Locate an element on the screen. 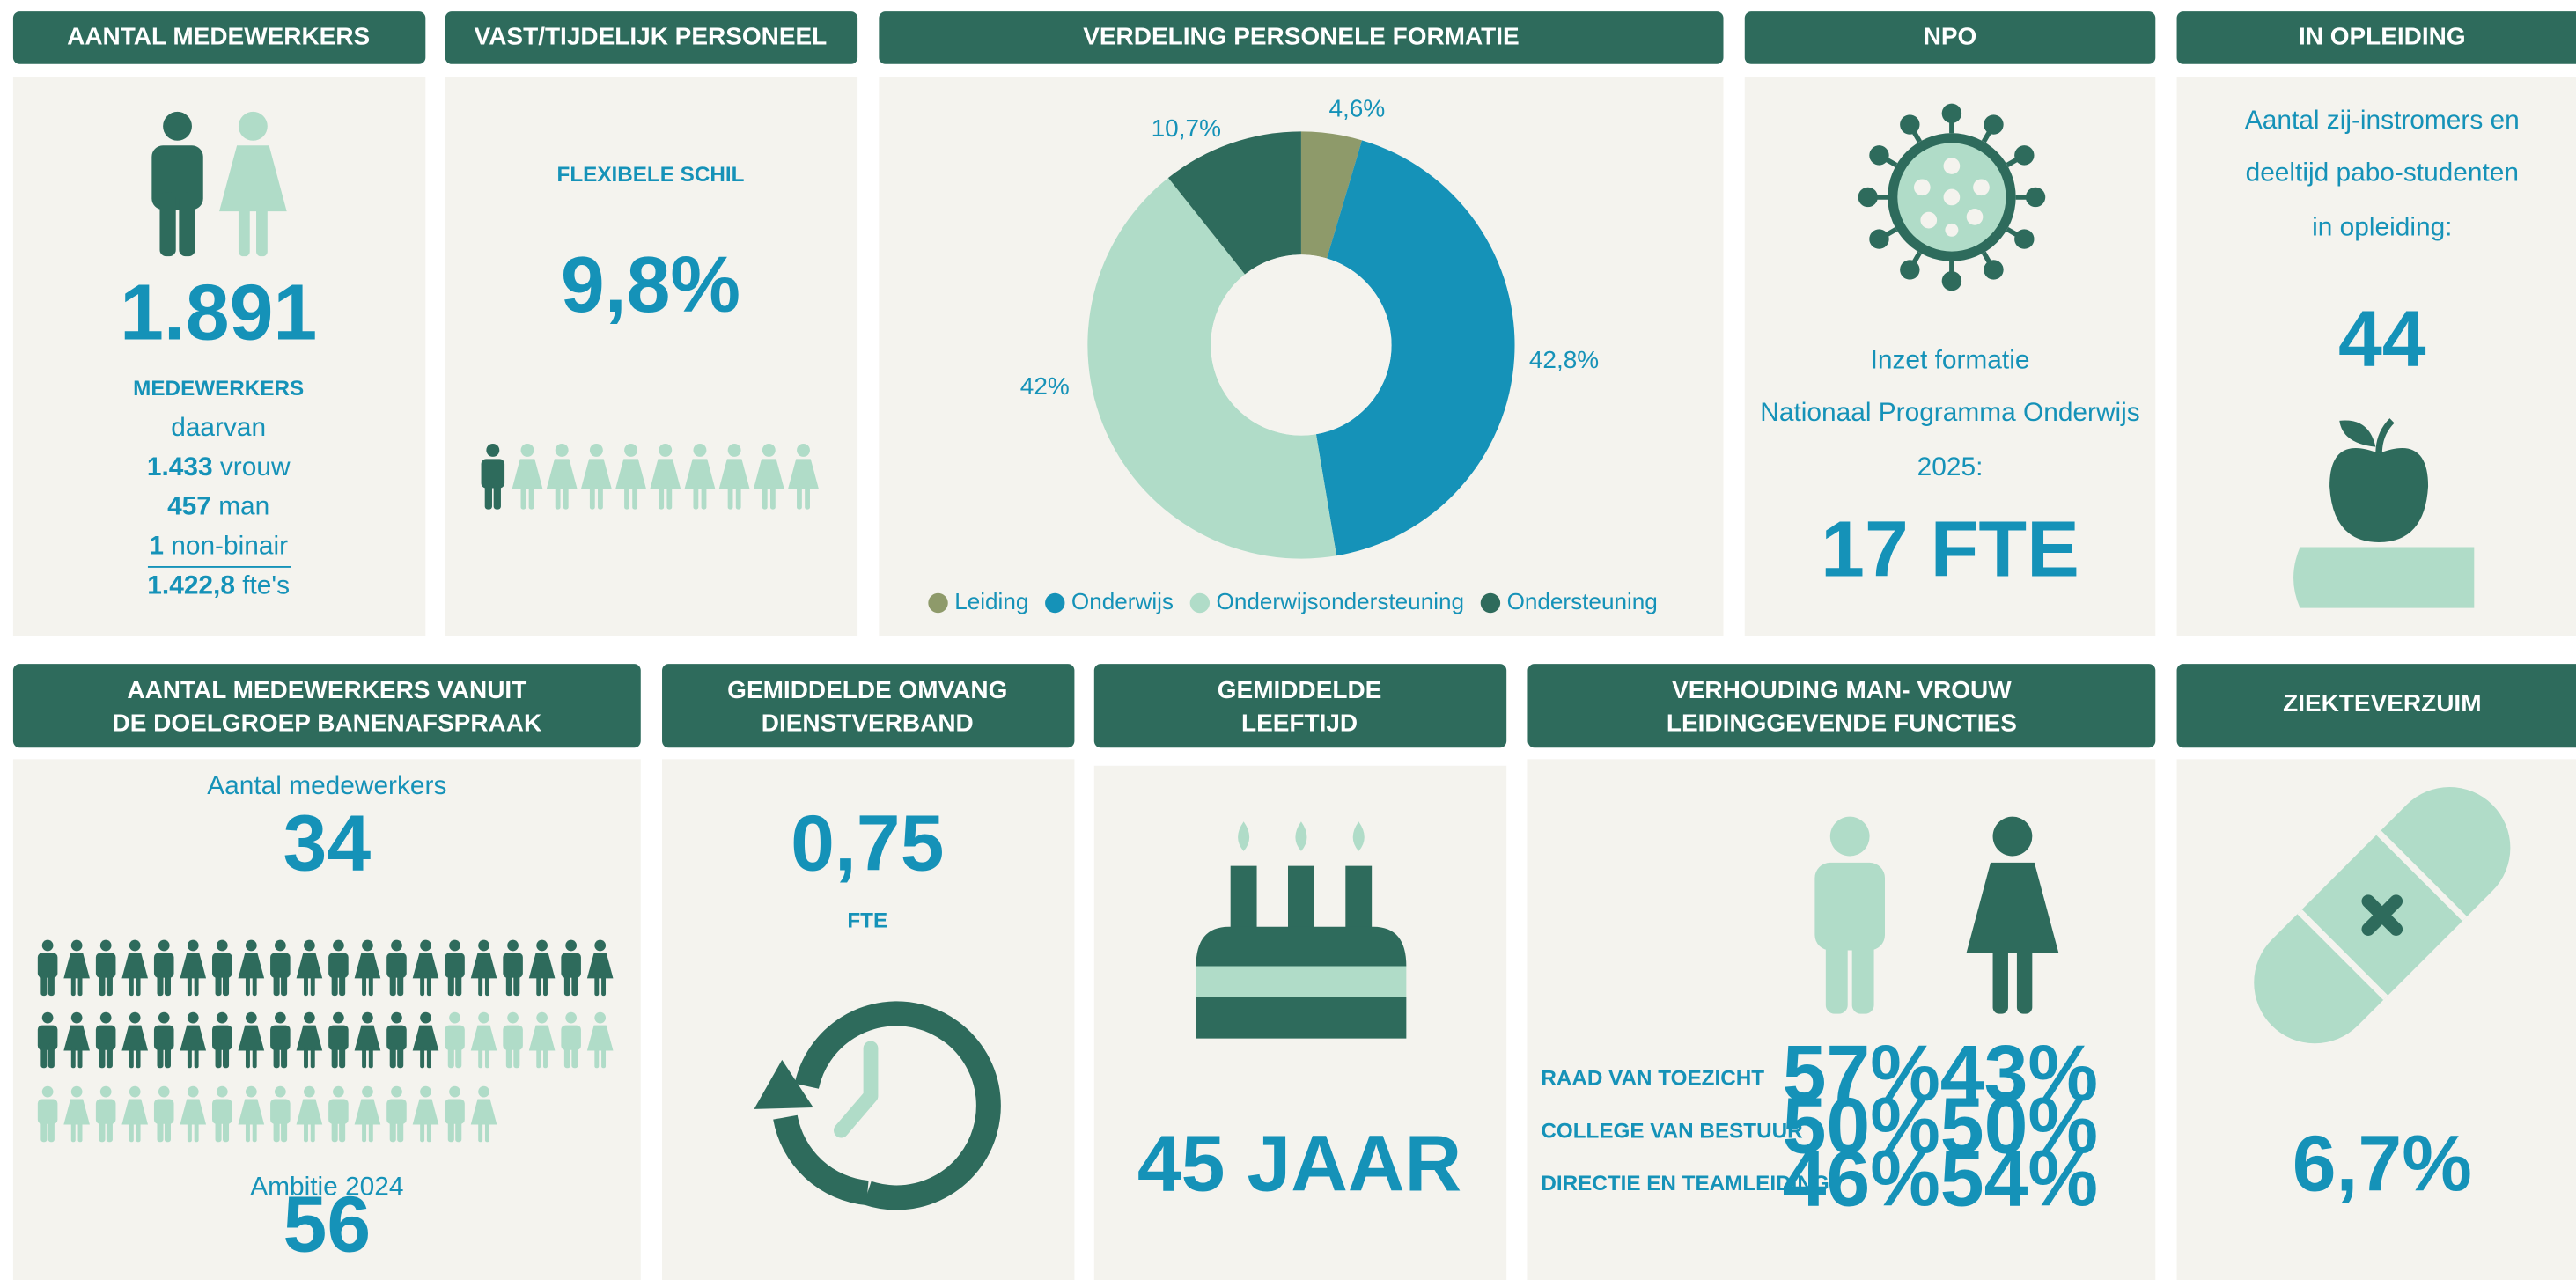  flame is located at coordinates (1301, 836).